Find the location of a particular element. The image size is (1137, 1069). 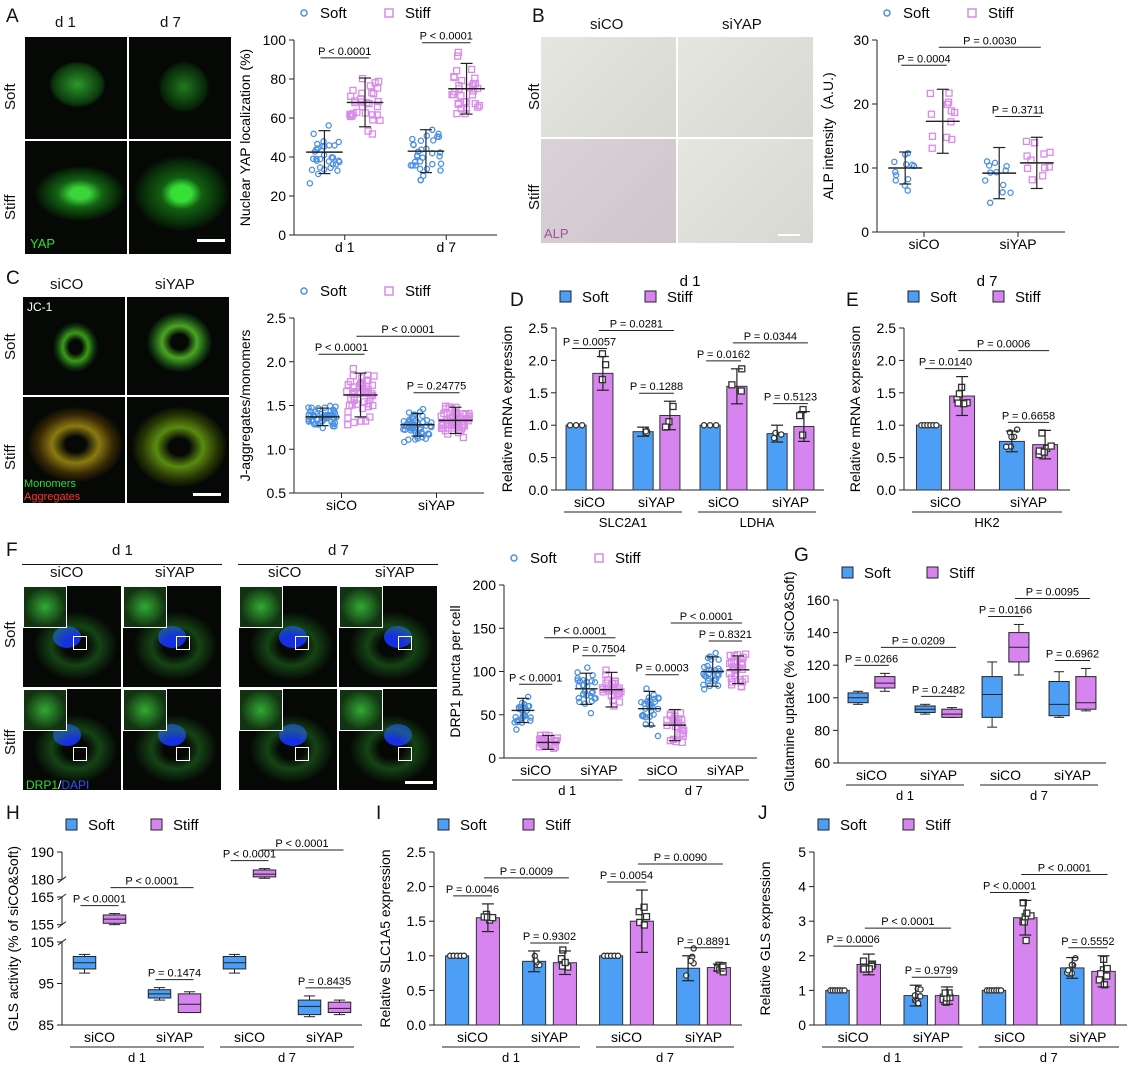

panel-letter-a: A is located at coordinates (12, 16).